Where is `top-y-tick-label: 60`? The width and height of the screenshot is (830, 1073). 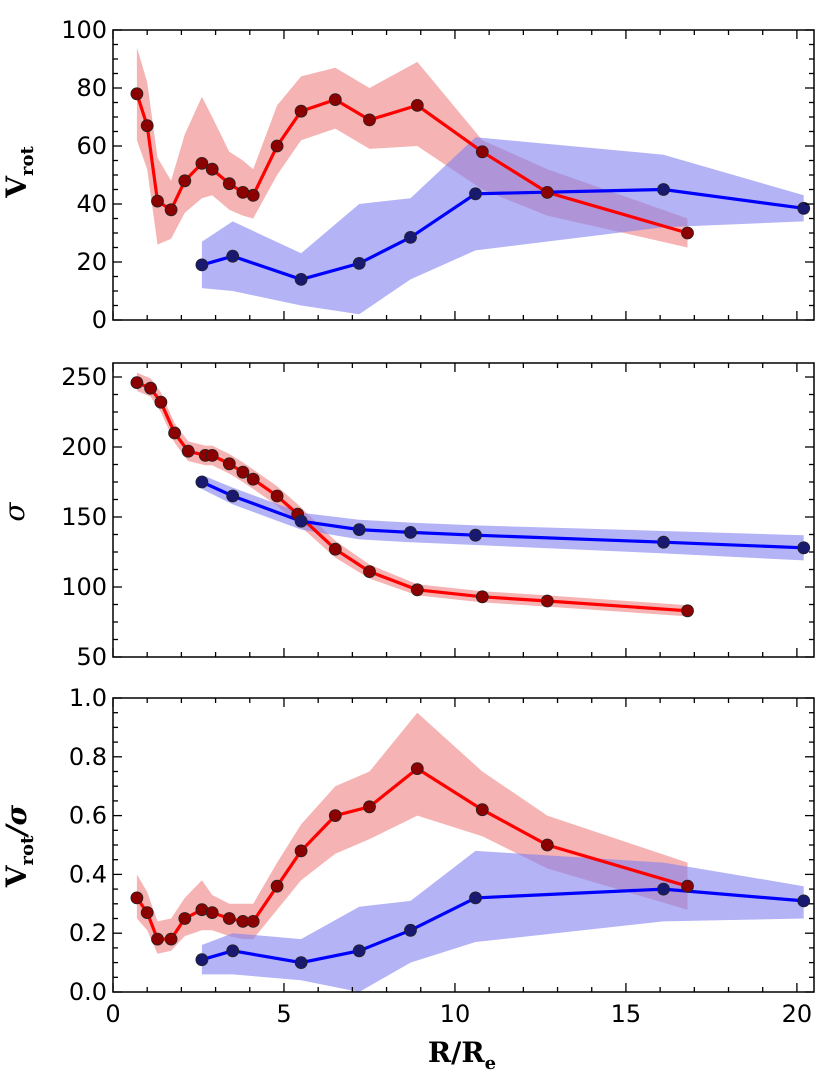
top-y-tick-label: 60 is located at coordinates (91, 146).